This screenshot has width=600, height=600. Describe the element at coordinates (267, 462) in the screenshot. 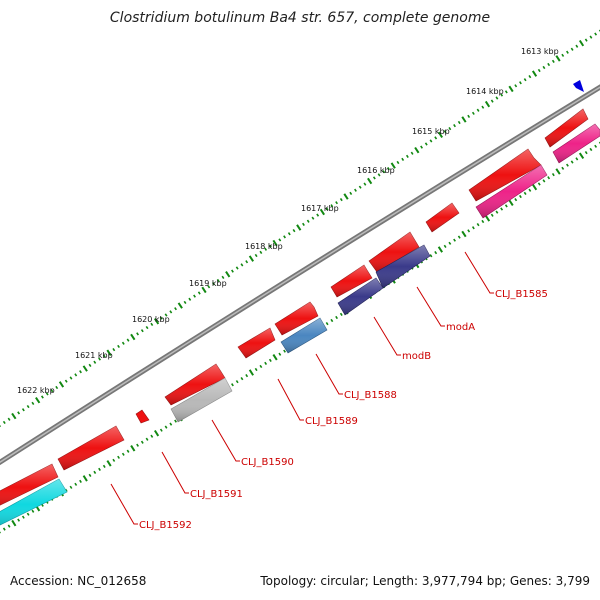

I see `gene-label-clj-b1590: CLJ_B1590` at that location.